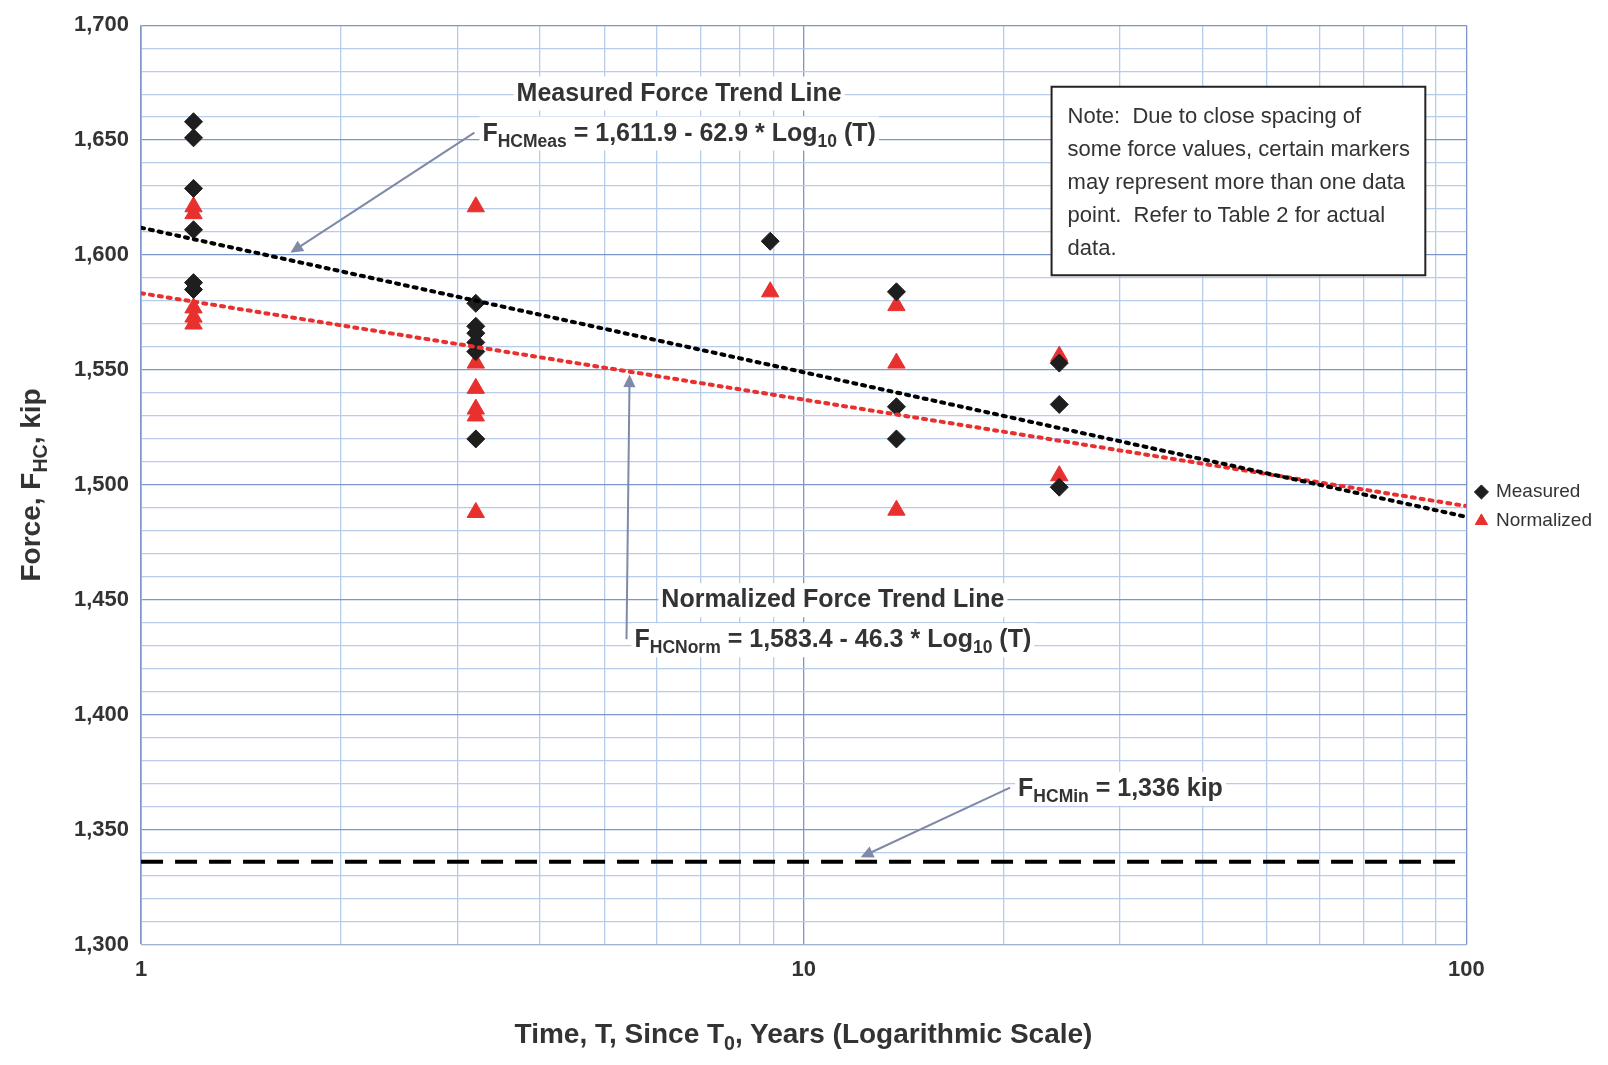 The height and width of the screenshot is (1065, 1608). Describe the element at coordinates (101, 483) in the screenshot. I see `y-tick-label: 1,500` at that location.